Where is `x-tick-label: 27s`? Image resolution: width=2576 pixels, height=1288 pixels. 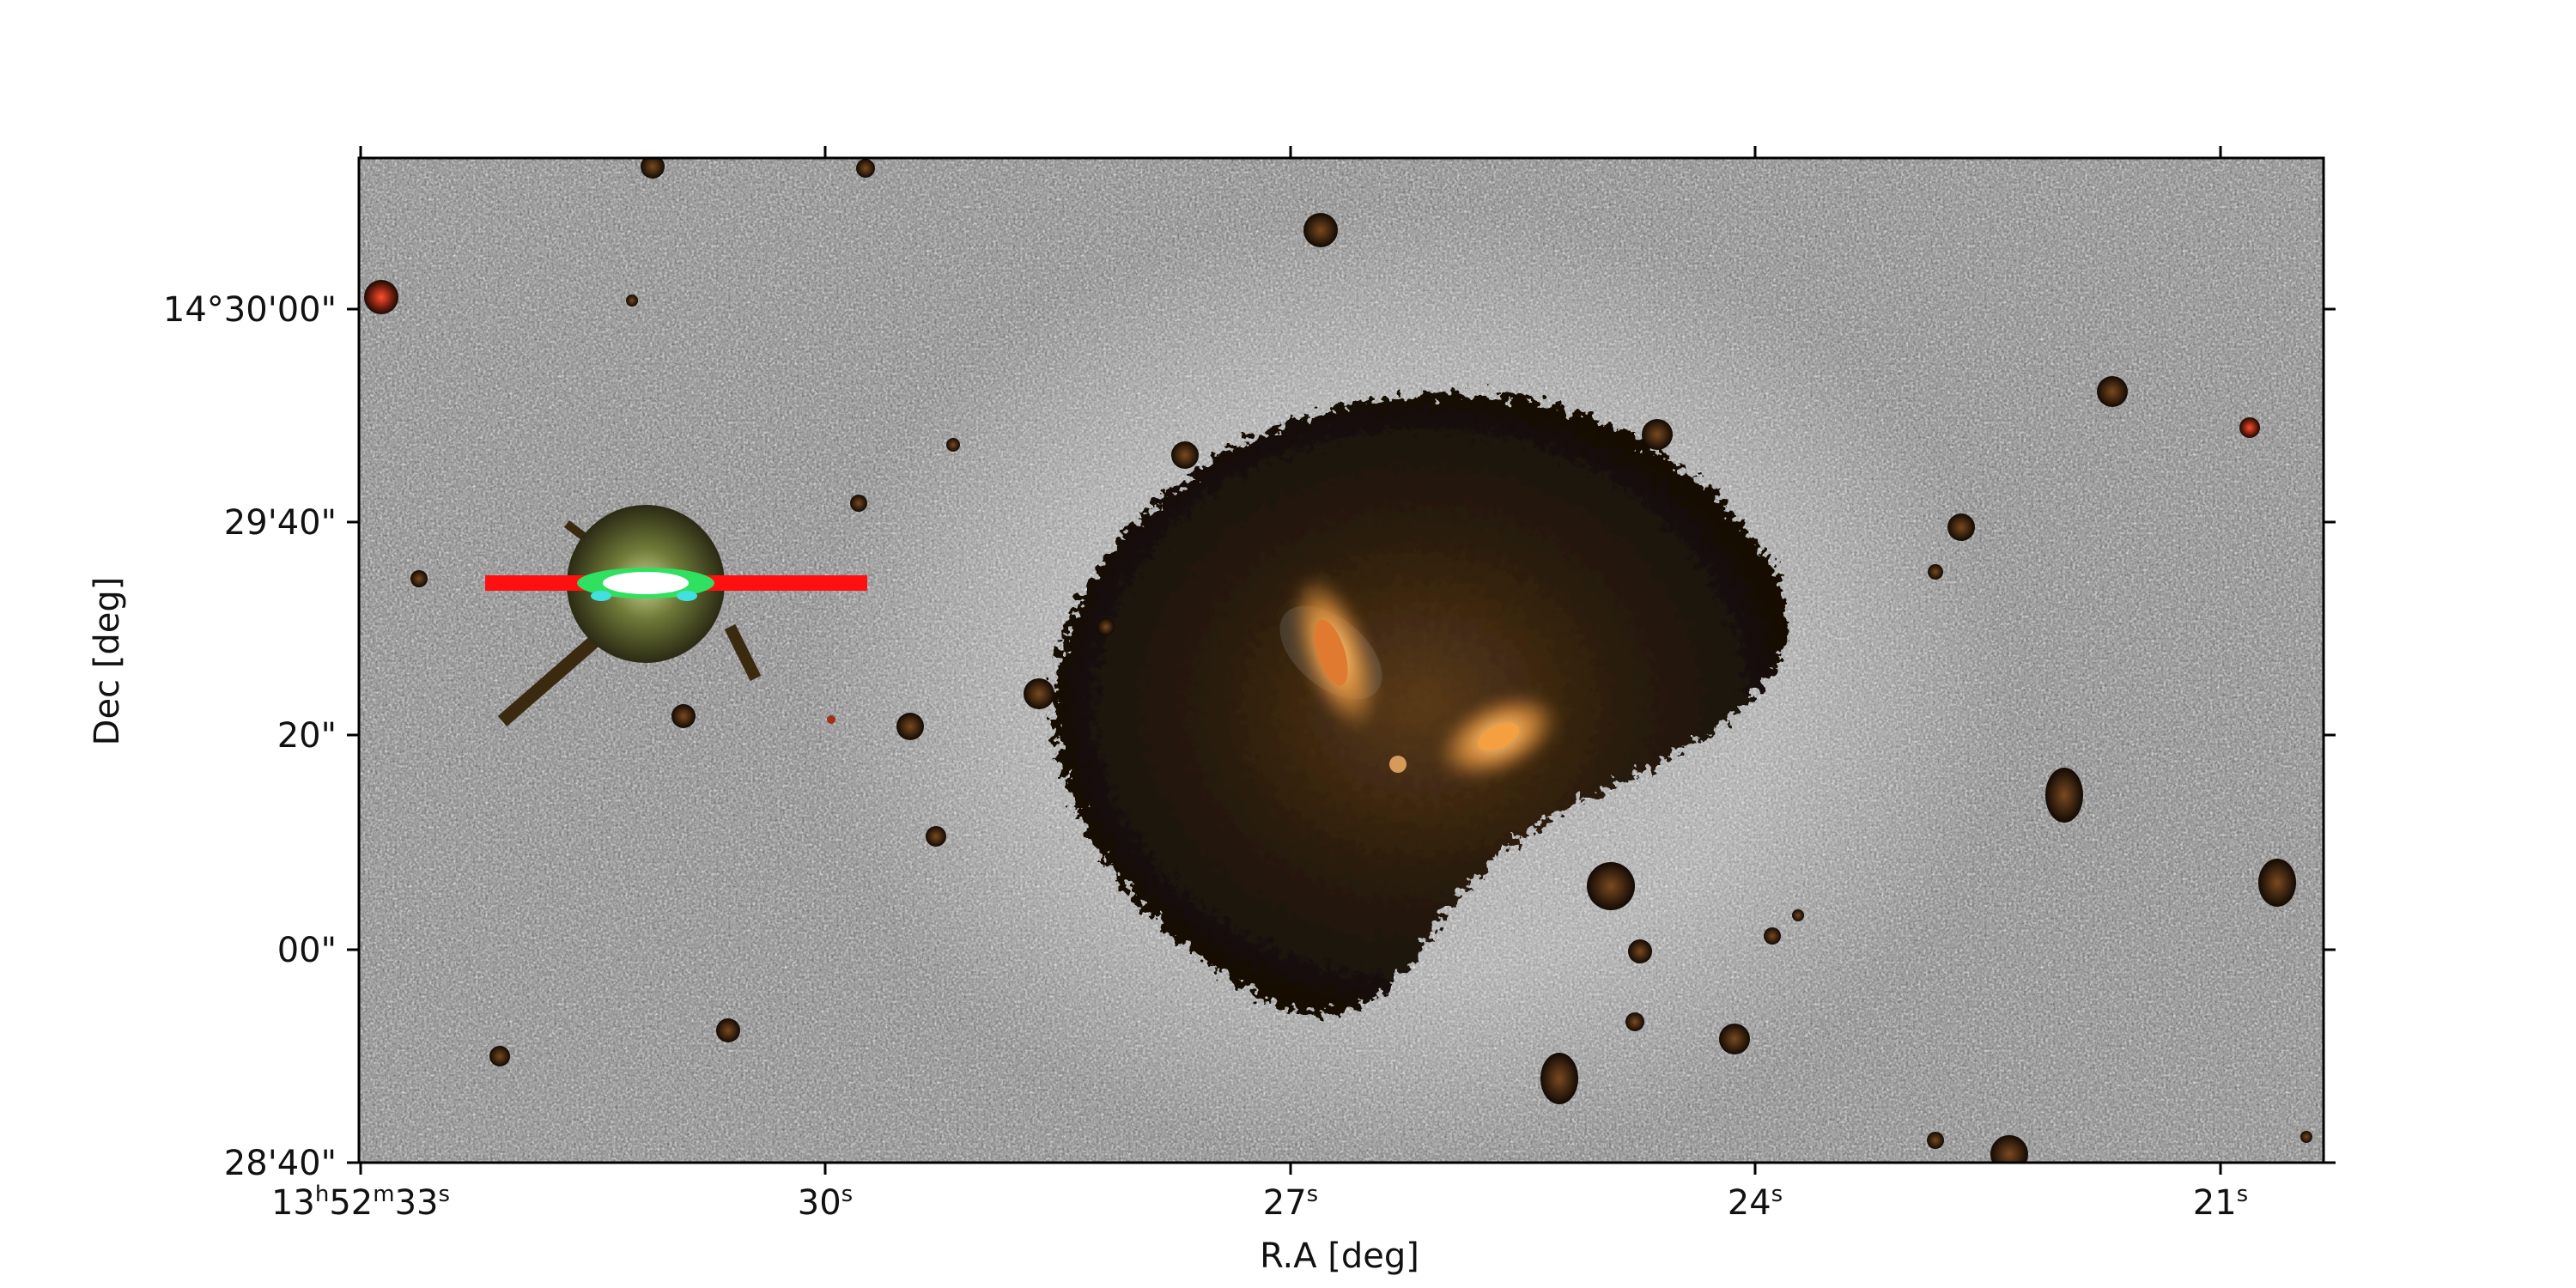 x-tick-label: 27s is located at coordinates (1290, 1202).